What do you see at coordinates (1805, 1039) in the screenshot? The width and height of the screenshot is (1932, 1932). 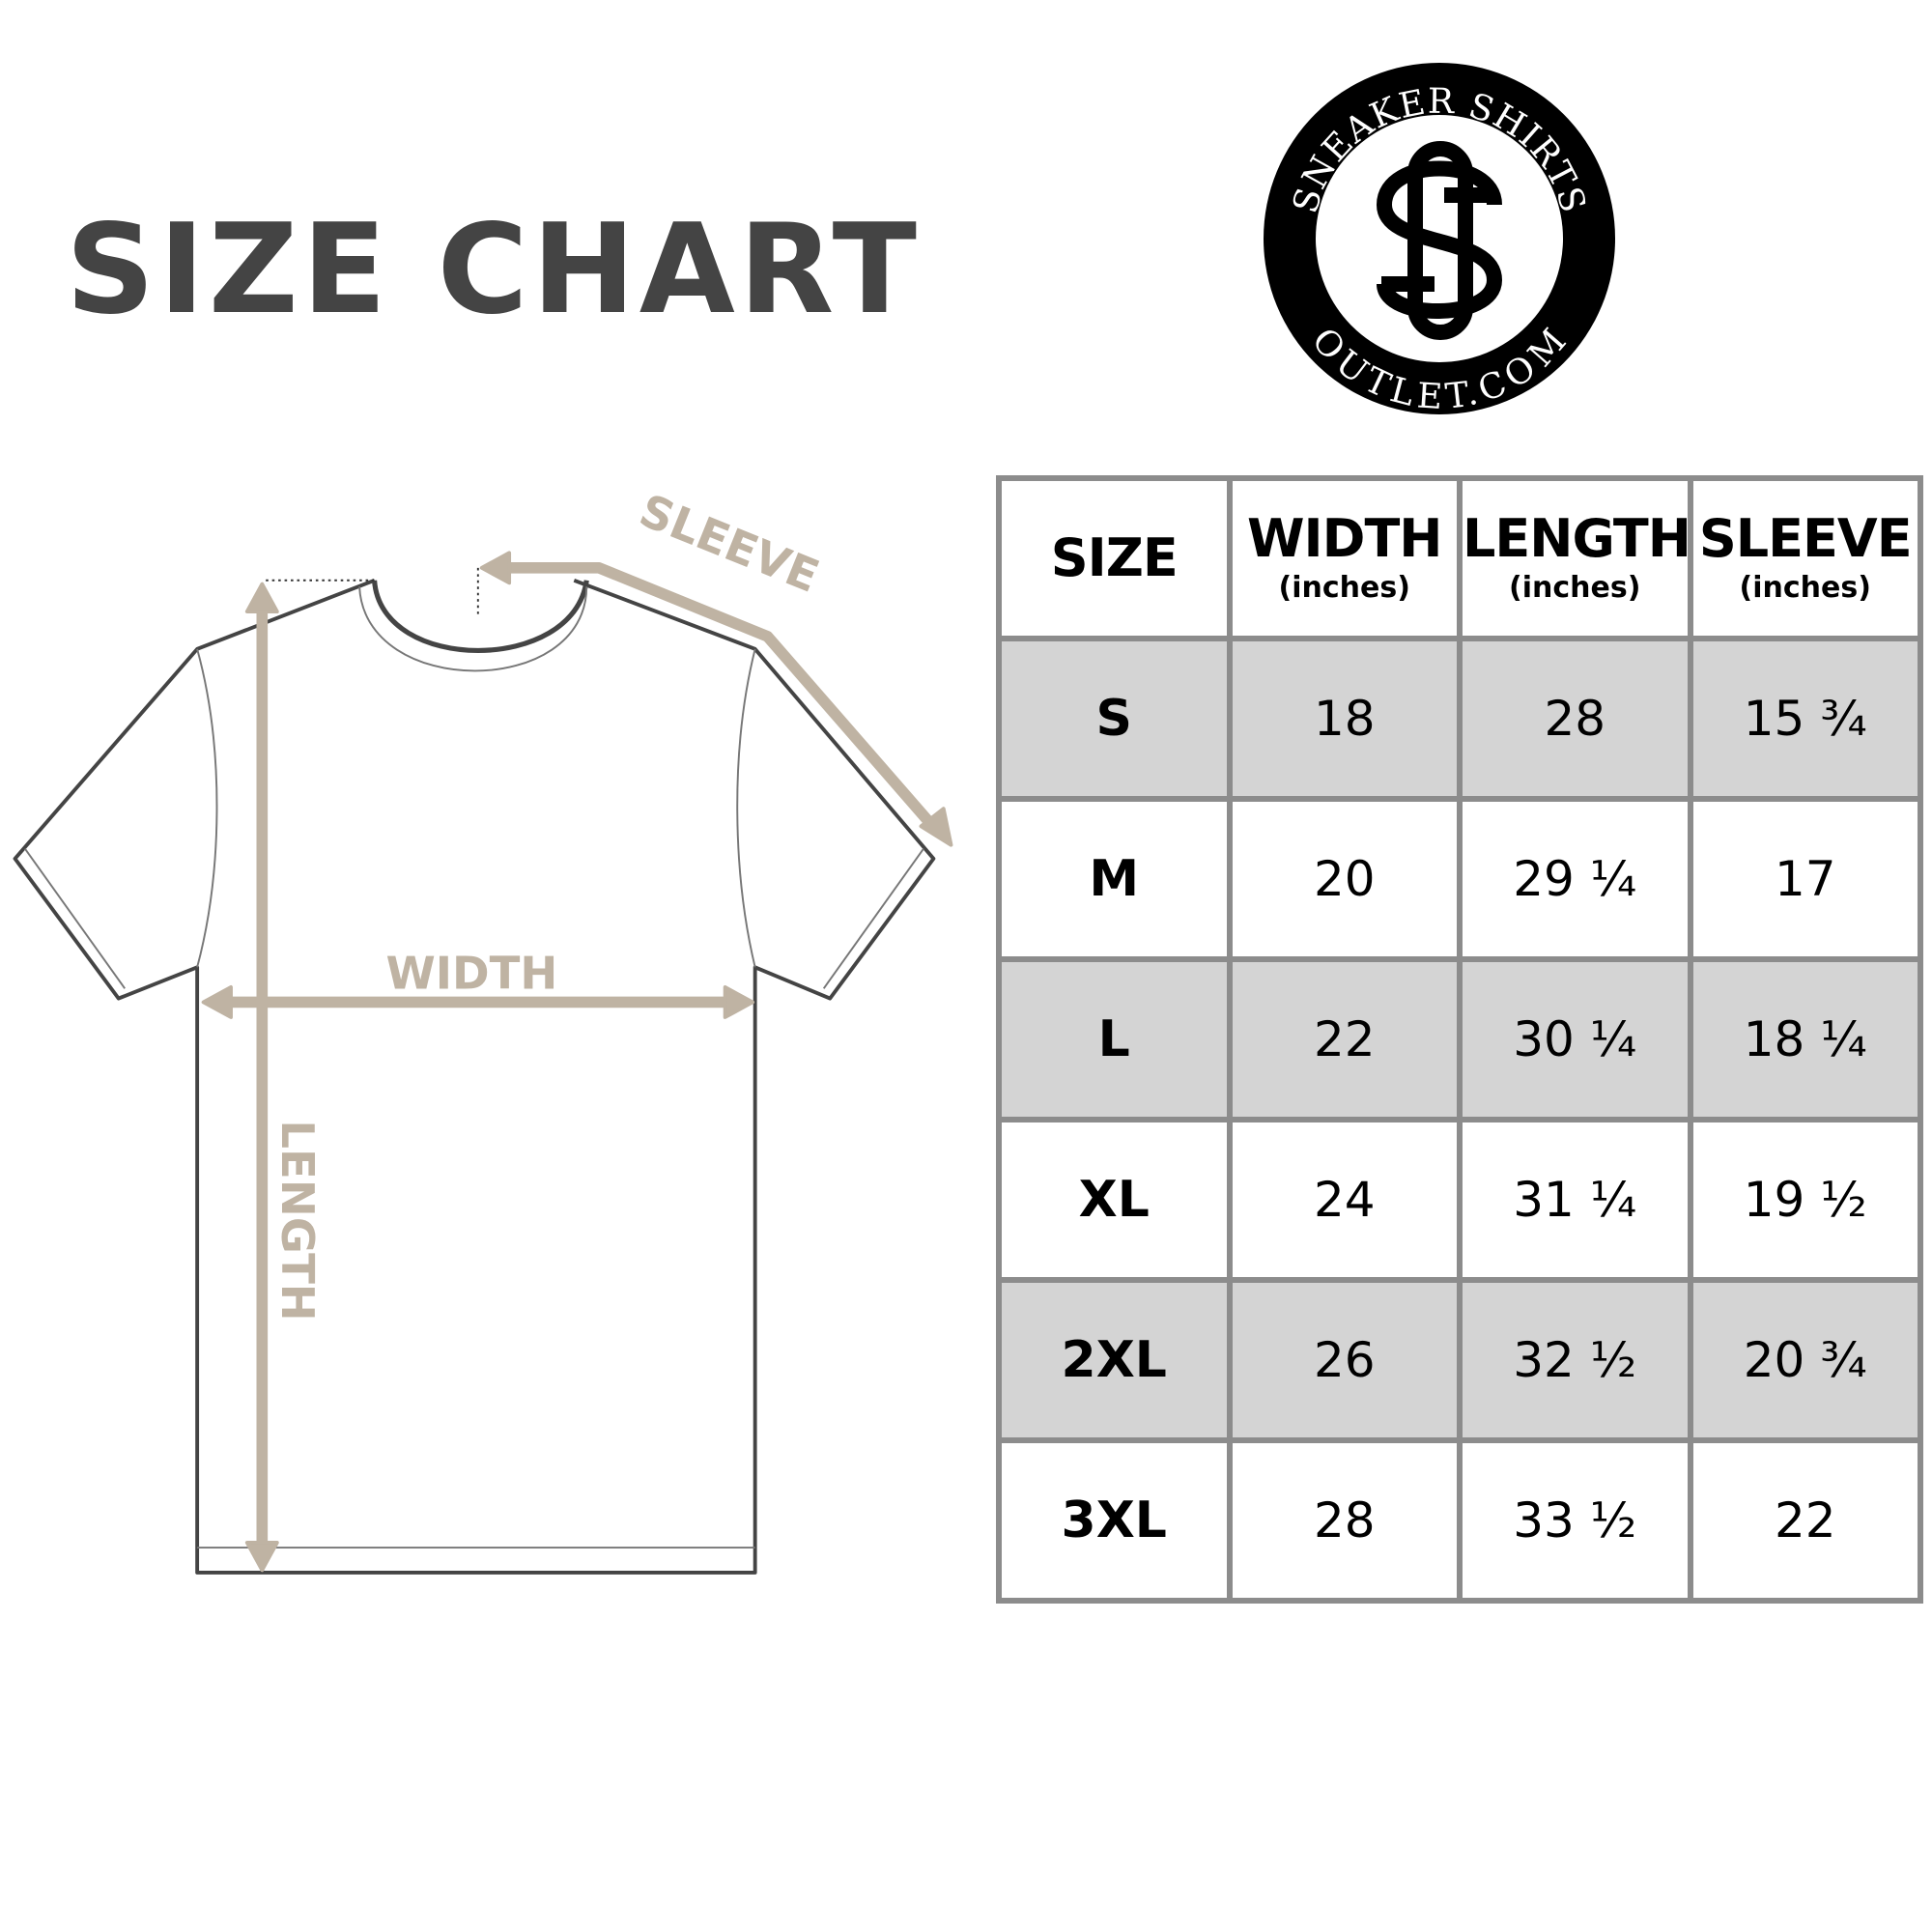 I see `sleeve-cell: 18 ¼` at bounding box center [1805, 1039].